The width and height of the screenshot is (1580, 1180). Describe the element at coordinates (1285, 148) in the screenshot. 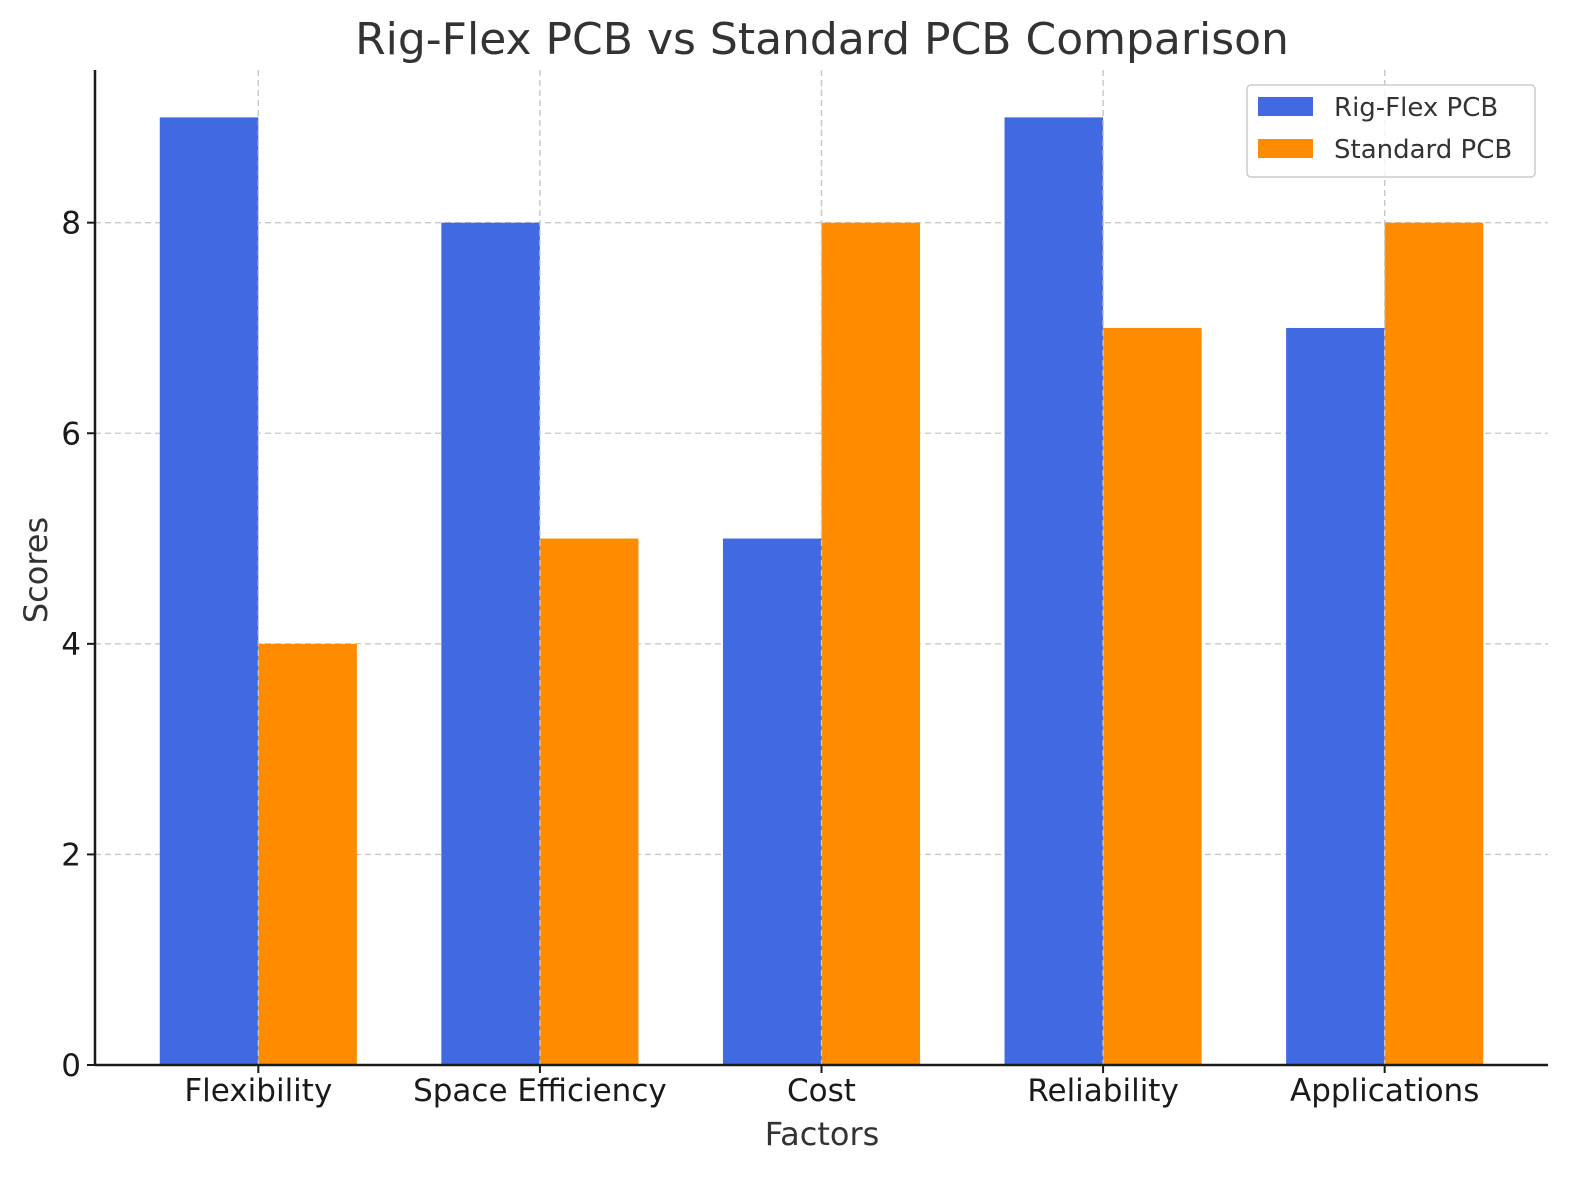

I see `legend-swatch-standard` at that location.